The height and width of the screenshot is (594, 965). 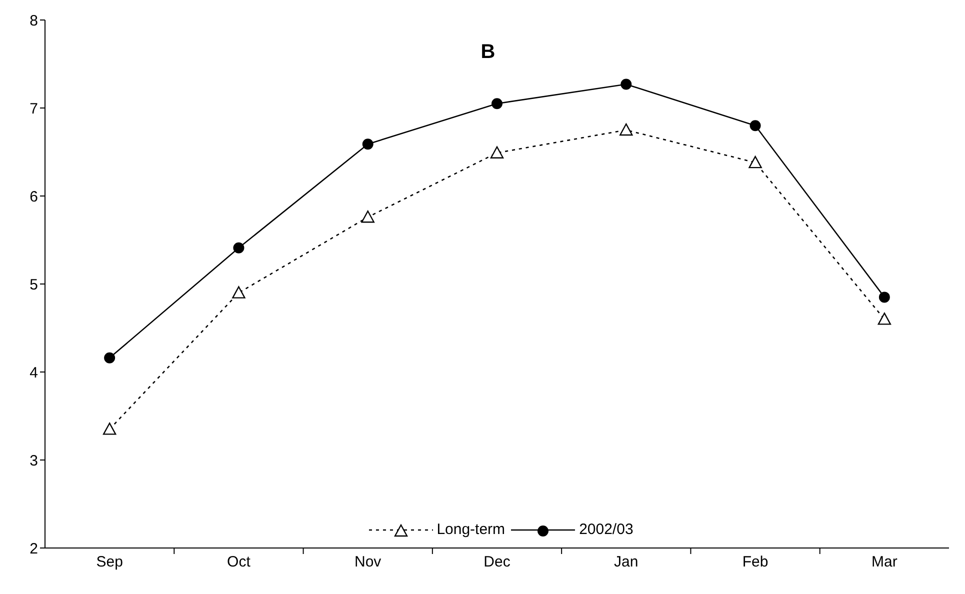 I want to click on y-tick-label: 4, so click(x=34, y=373).